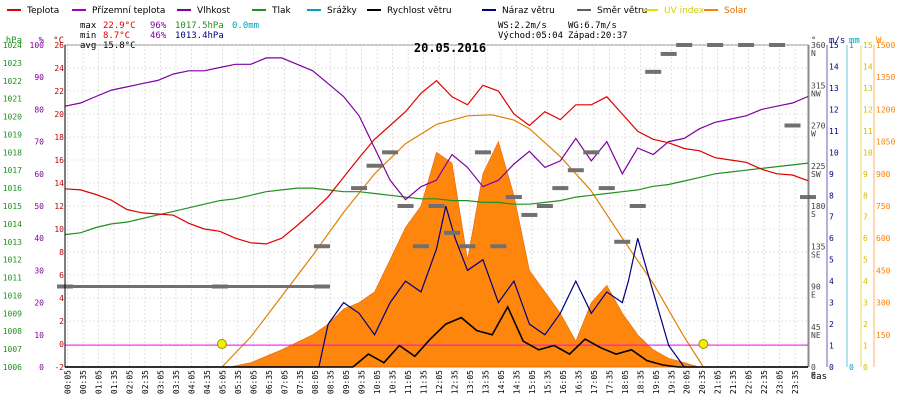  I want to click on legend-label-temp: Teplota, so click(42, 11).